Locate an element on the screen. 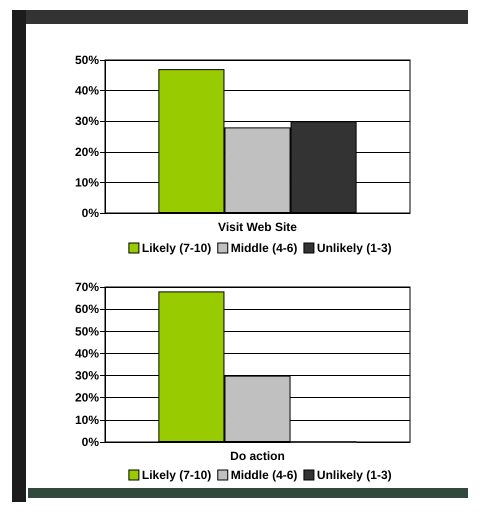  x-tick-label: Visit Web Site is located at coordinates (258, 227).